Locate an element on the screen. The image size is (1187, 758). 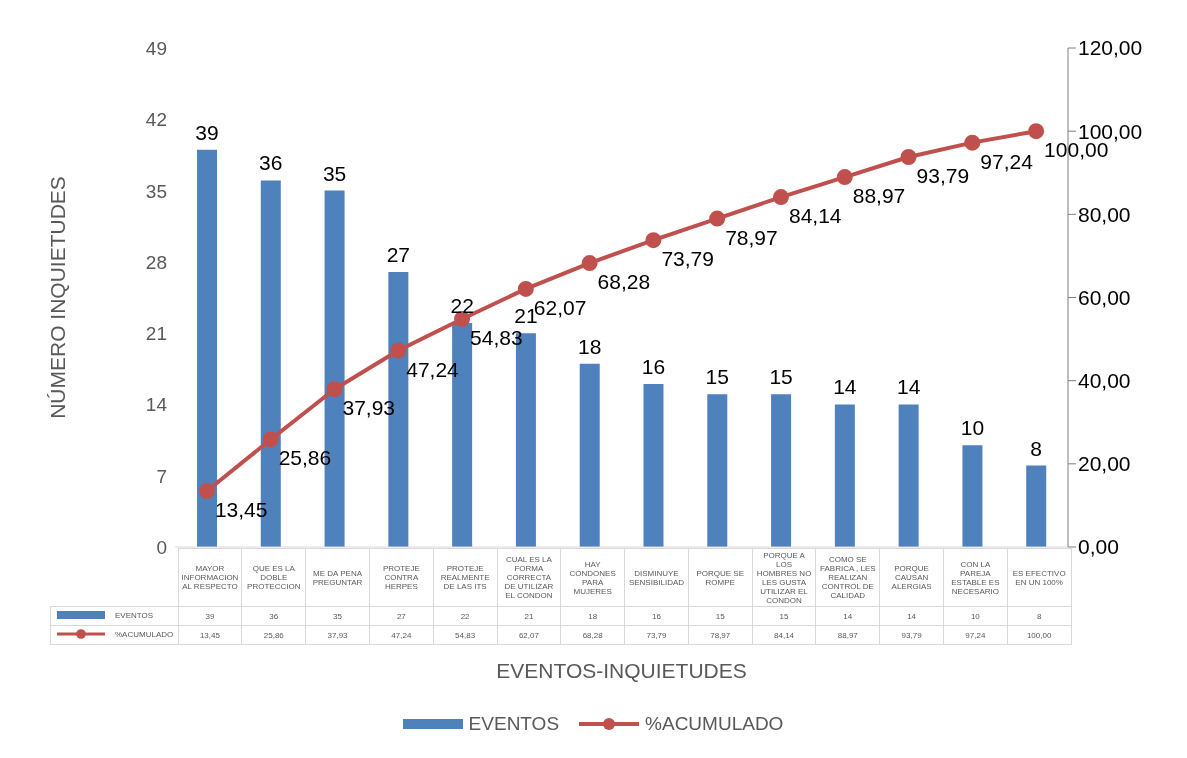
y-tick-label: 35 is located at coordinates (156, 191).